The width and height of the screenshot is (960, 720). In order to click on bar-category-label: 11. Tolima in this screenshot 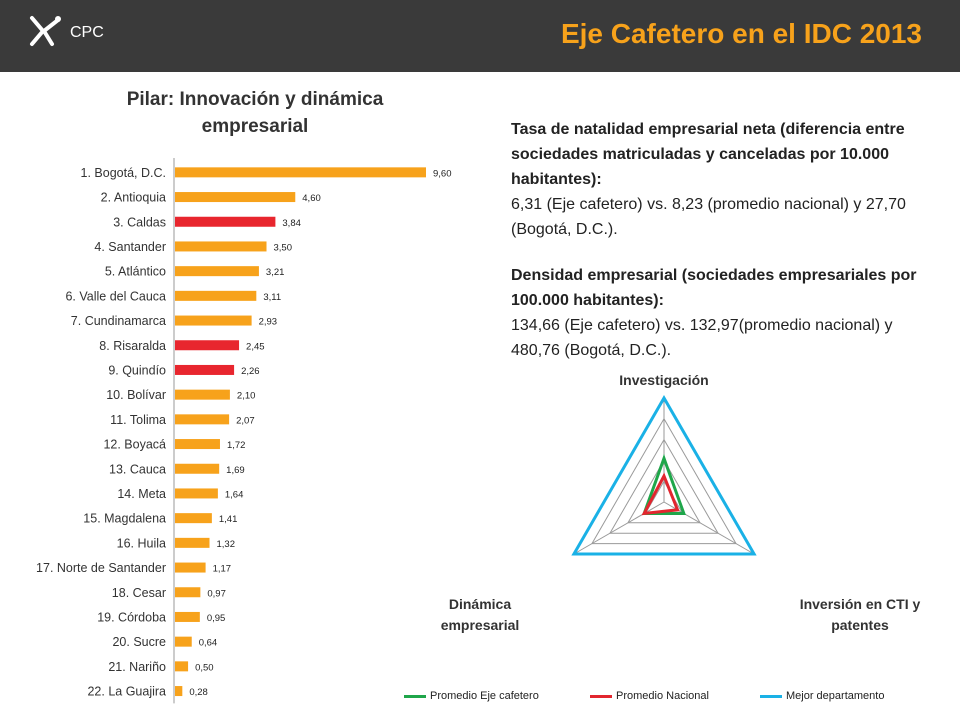, I will do `click(138, 420)`.